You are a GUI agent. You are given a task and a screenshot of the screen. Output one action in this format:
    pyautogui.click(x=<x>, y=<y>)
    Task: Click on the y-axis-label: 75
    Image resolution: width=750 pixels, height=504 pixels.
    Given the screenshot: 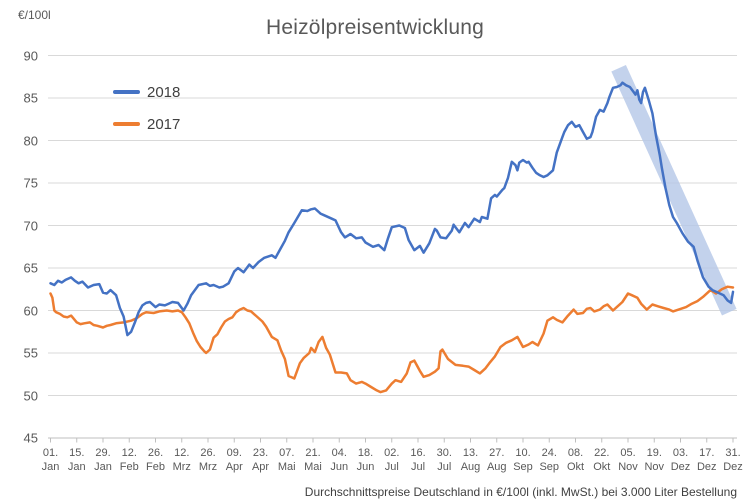 What is the action you would take?
    pyautogui.click(x=30, y=183)
    